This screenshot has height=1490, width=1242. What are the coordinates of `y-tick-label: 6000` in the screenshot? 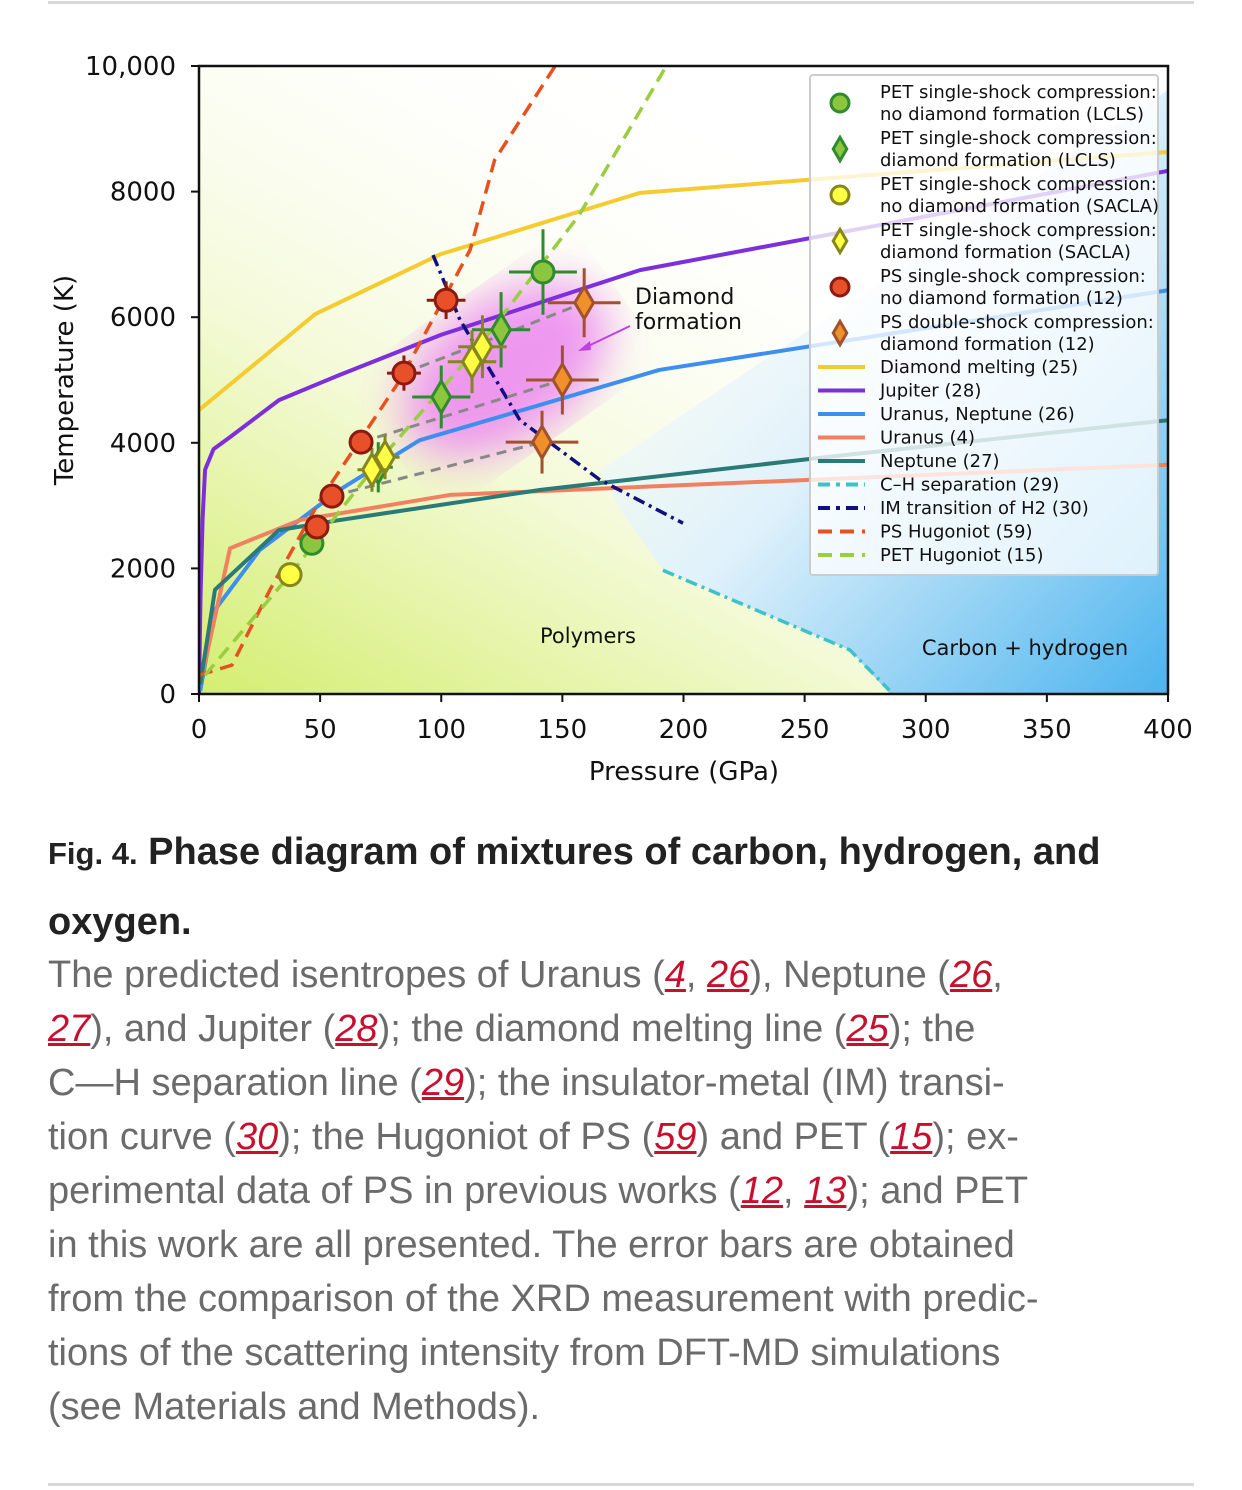 It's located at (143, 318).